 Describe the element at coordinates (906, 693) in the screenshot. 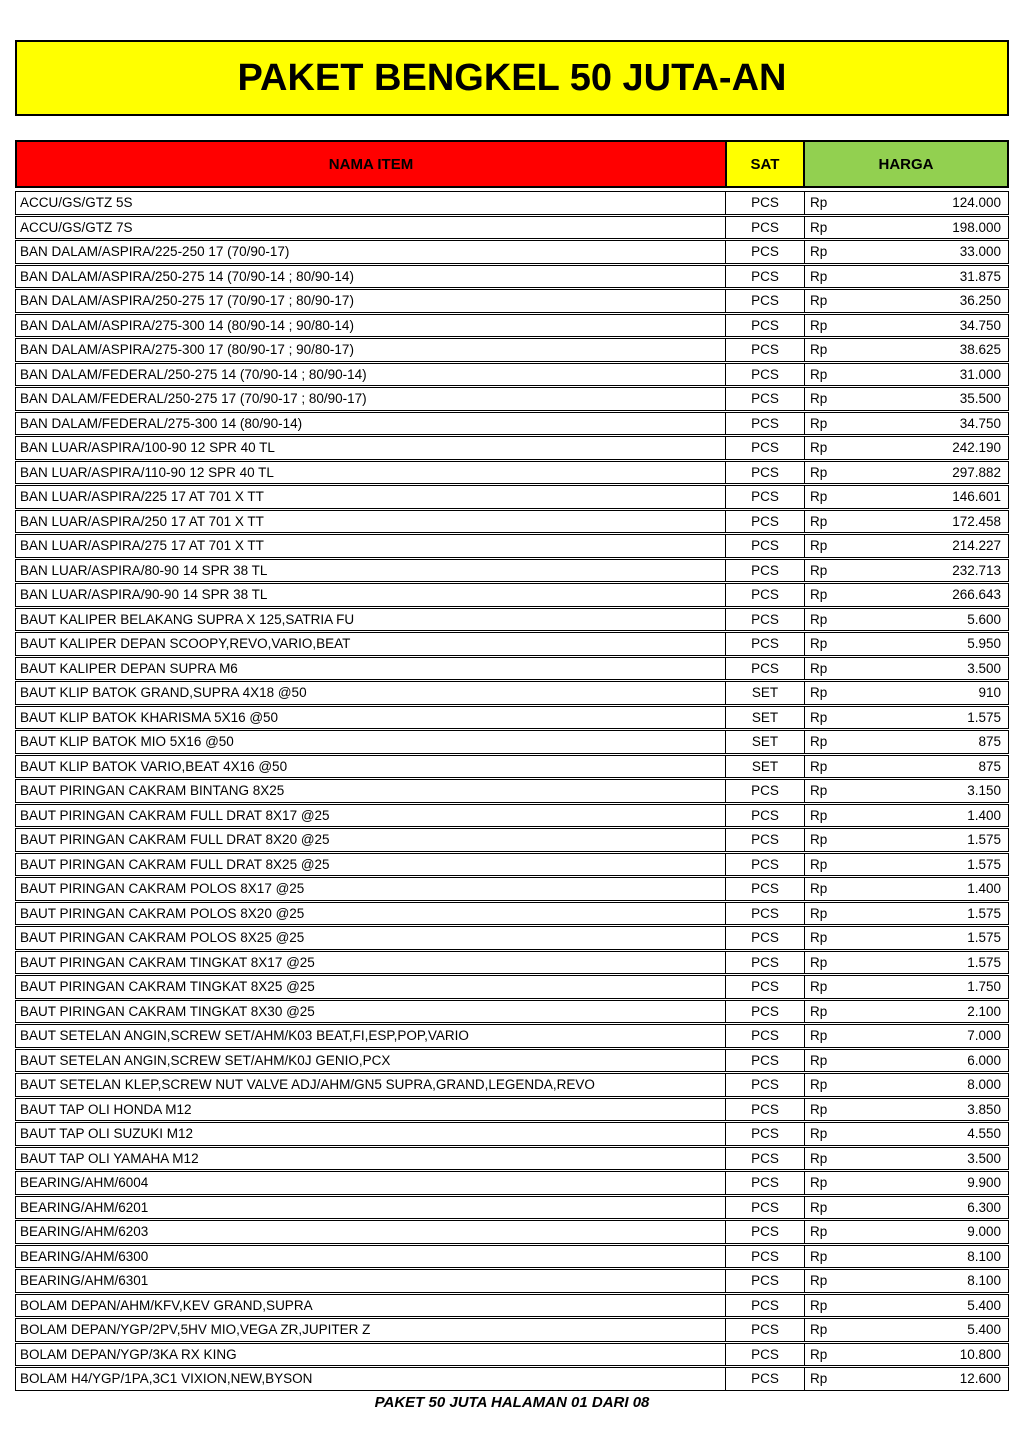

I see `item-price: Rp 910` at that location.